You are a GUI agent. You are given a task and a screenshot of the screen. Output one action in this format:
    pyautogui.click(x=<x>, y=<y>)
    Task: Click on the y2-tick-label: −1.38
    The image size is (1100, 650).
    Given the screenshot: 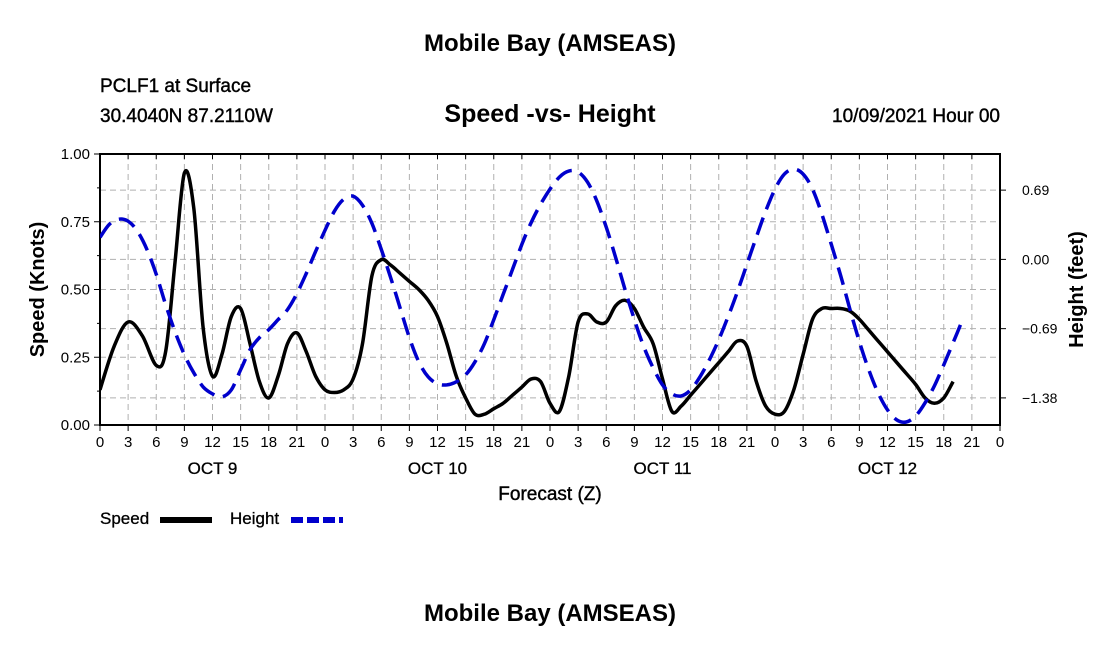 What is the action you would take?
    pyautogui.click(x=1040, y=398)
    